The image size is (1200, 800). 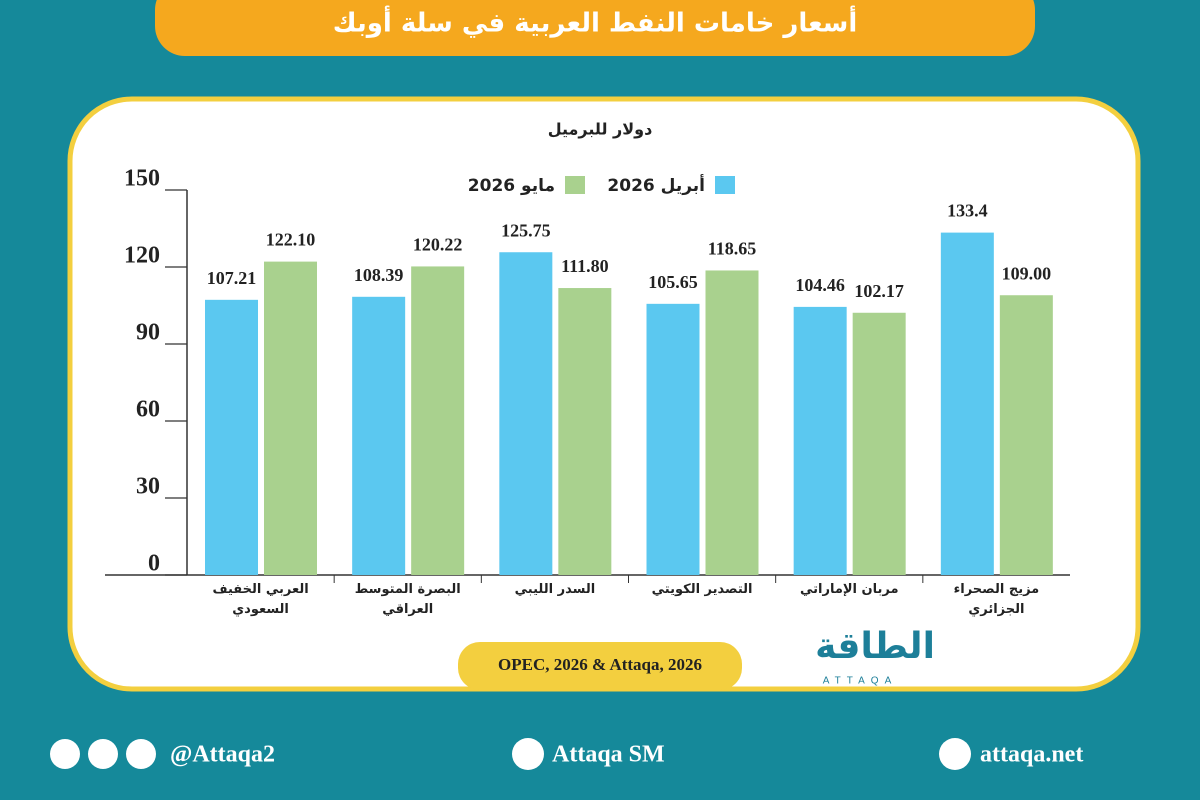 I want to click on legend-label: مايو 2026, so click(x=511, y=186).